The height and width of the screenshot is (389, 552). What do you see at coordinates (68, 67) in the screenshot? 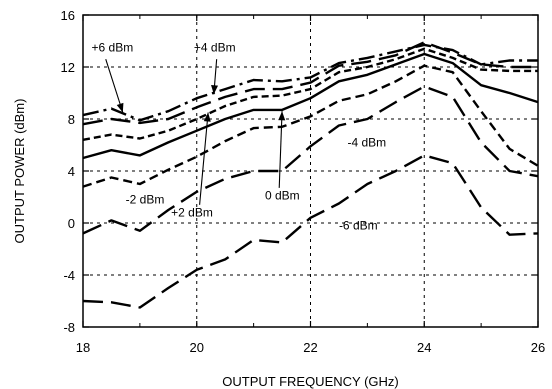
I see `y-tick-label: 12` at bounding box center [68, 67].